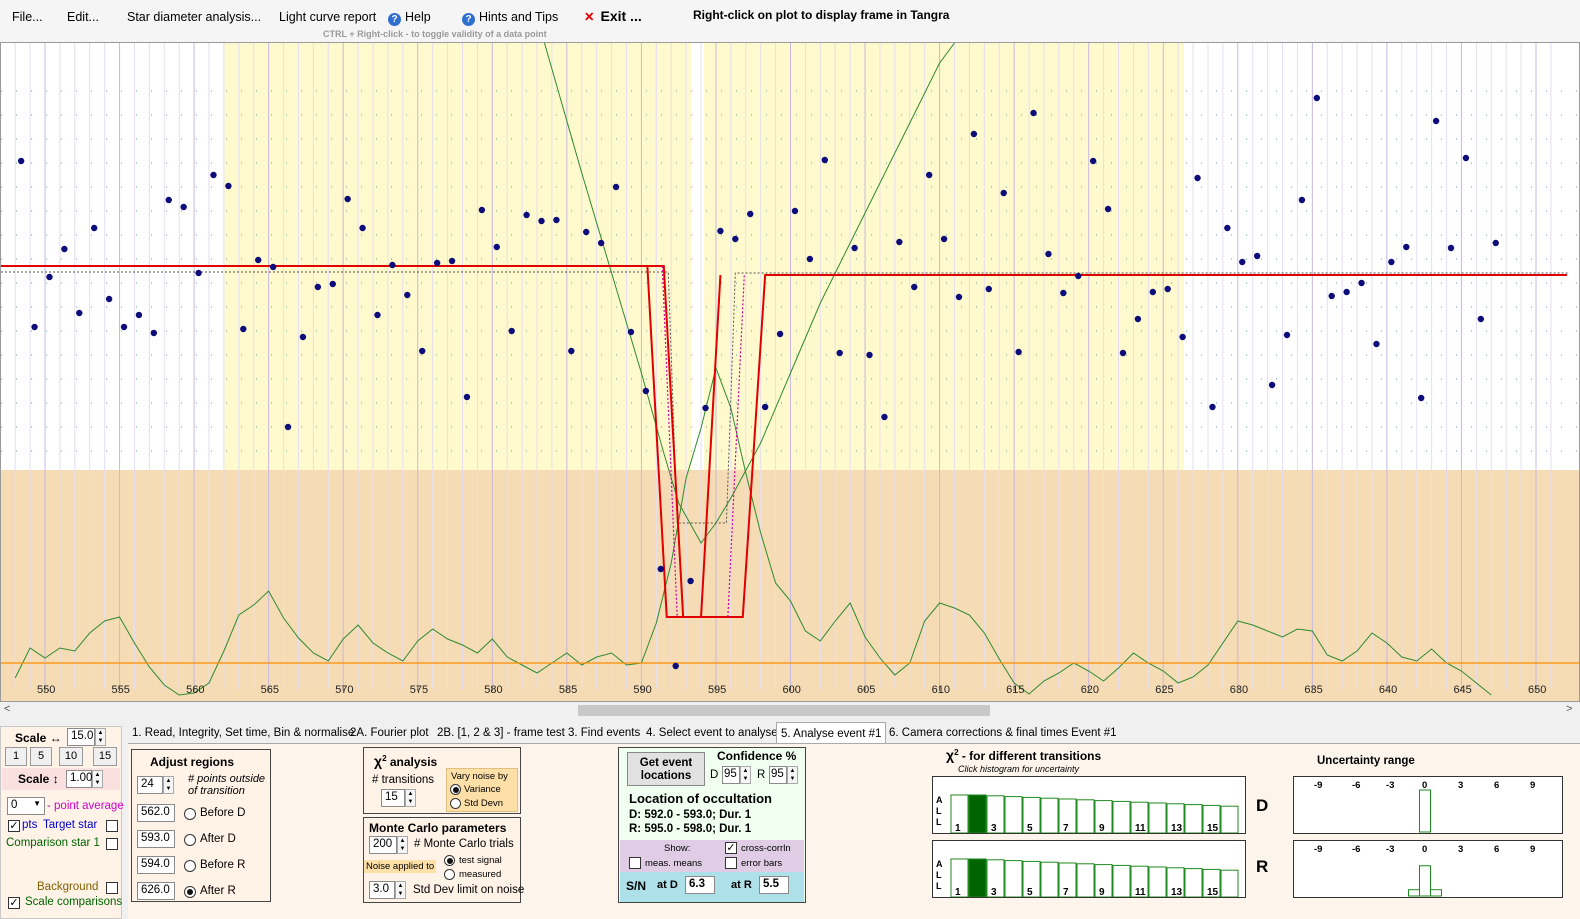 The image size is (1580, 919). Describe the element at coordinates (190, 814) in the screenshot. I see `before-d-radio` at that location.